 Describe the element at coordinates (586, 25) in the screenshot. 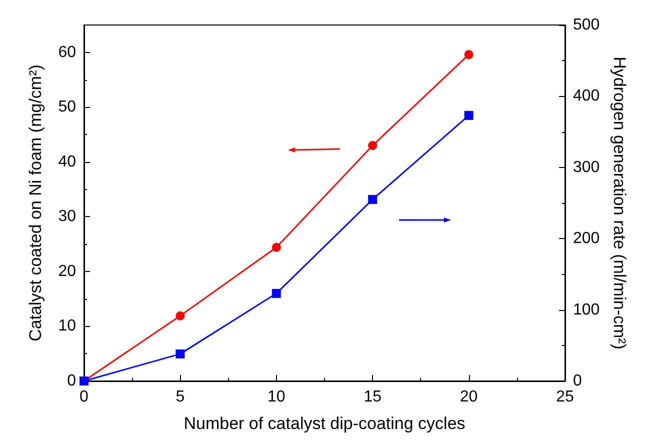

I see `y2-tick-label: 500` at that location.